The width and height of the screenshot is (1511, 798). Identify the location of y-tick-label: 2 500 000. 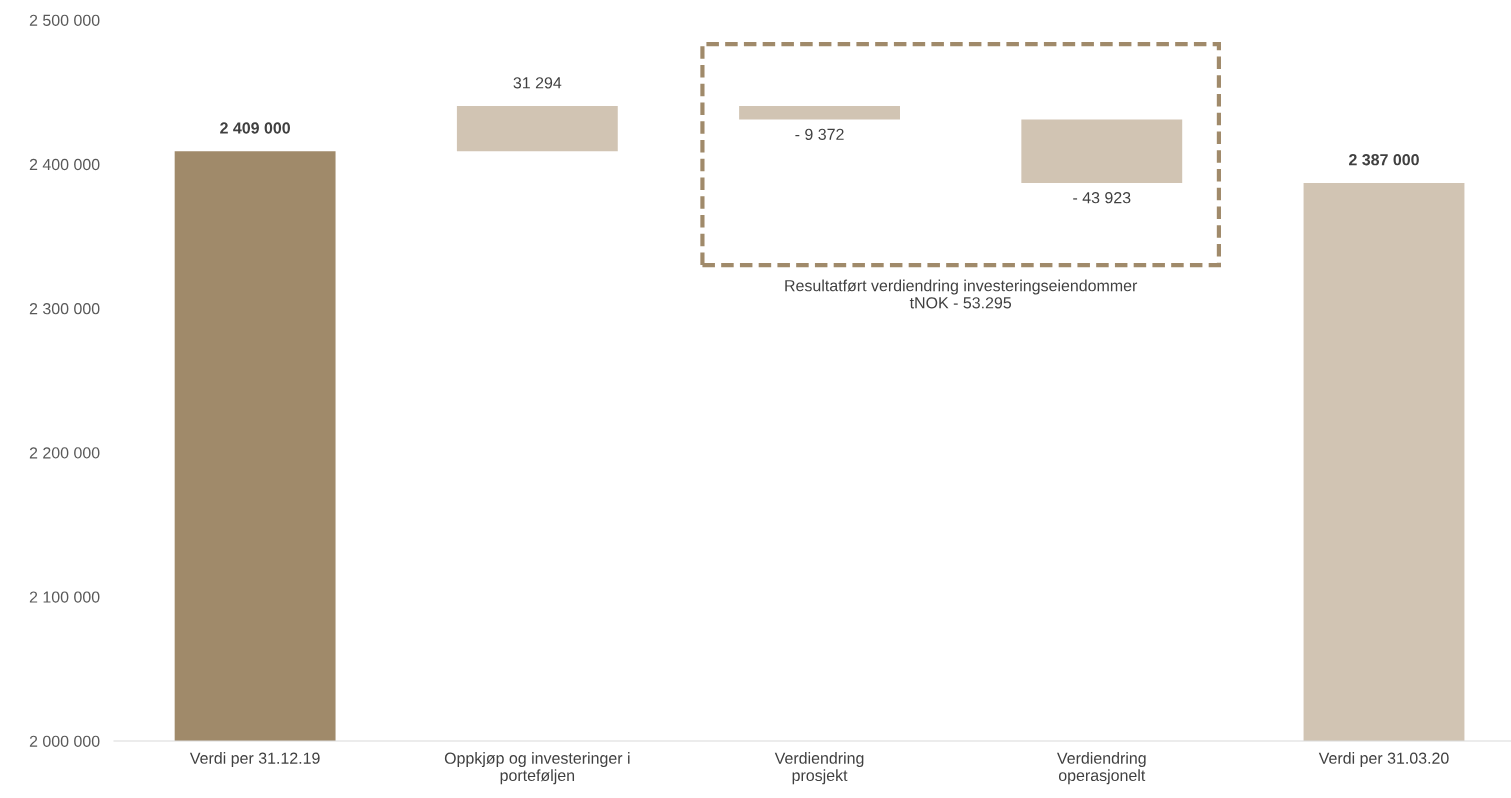
(64, 20).